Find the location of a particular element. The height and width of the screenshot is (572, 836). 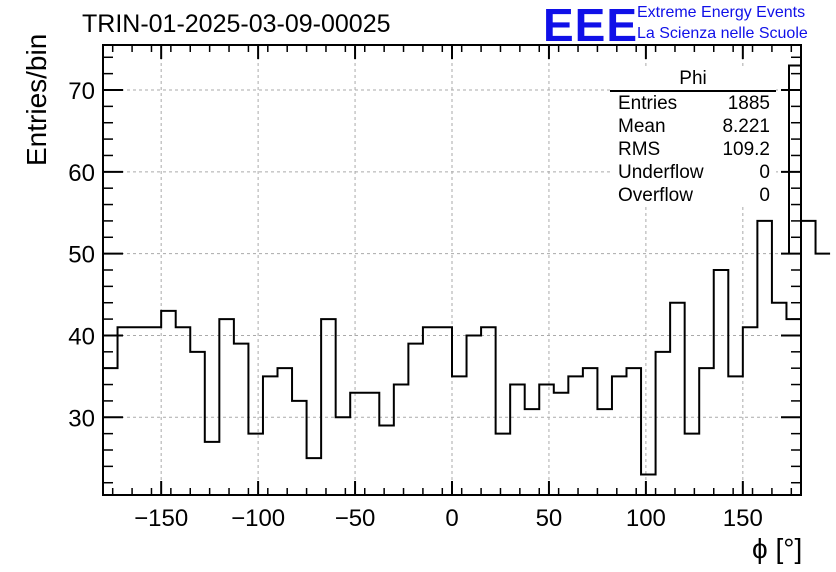

stats-label: Underflow is located at coordinates (661, 172).